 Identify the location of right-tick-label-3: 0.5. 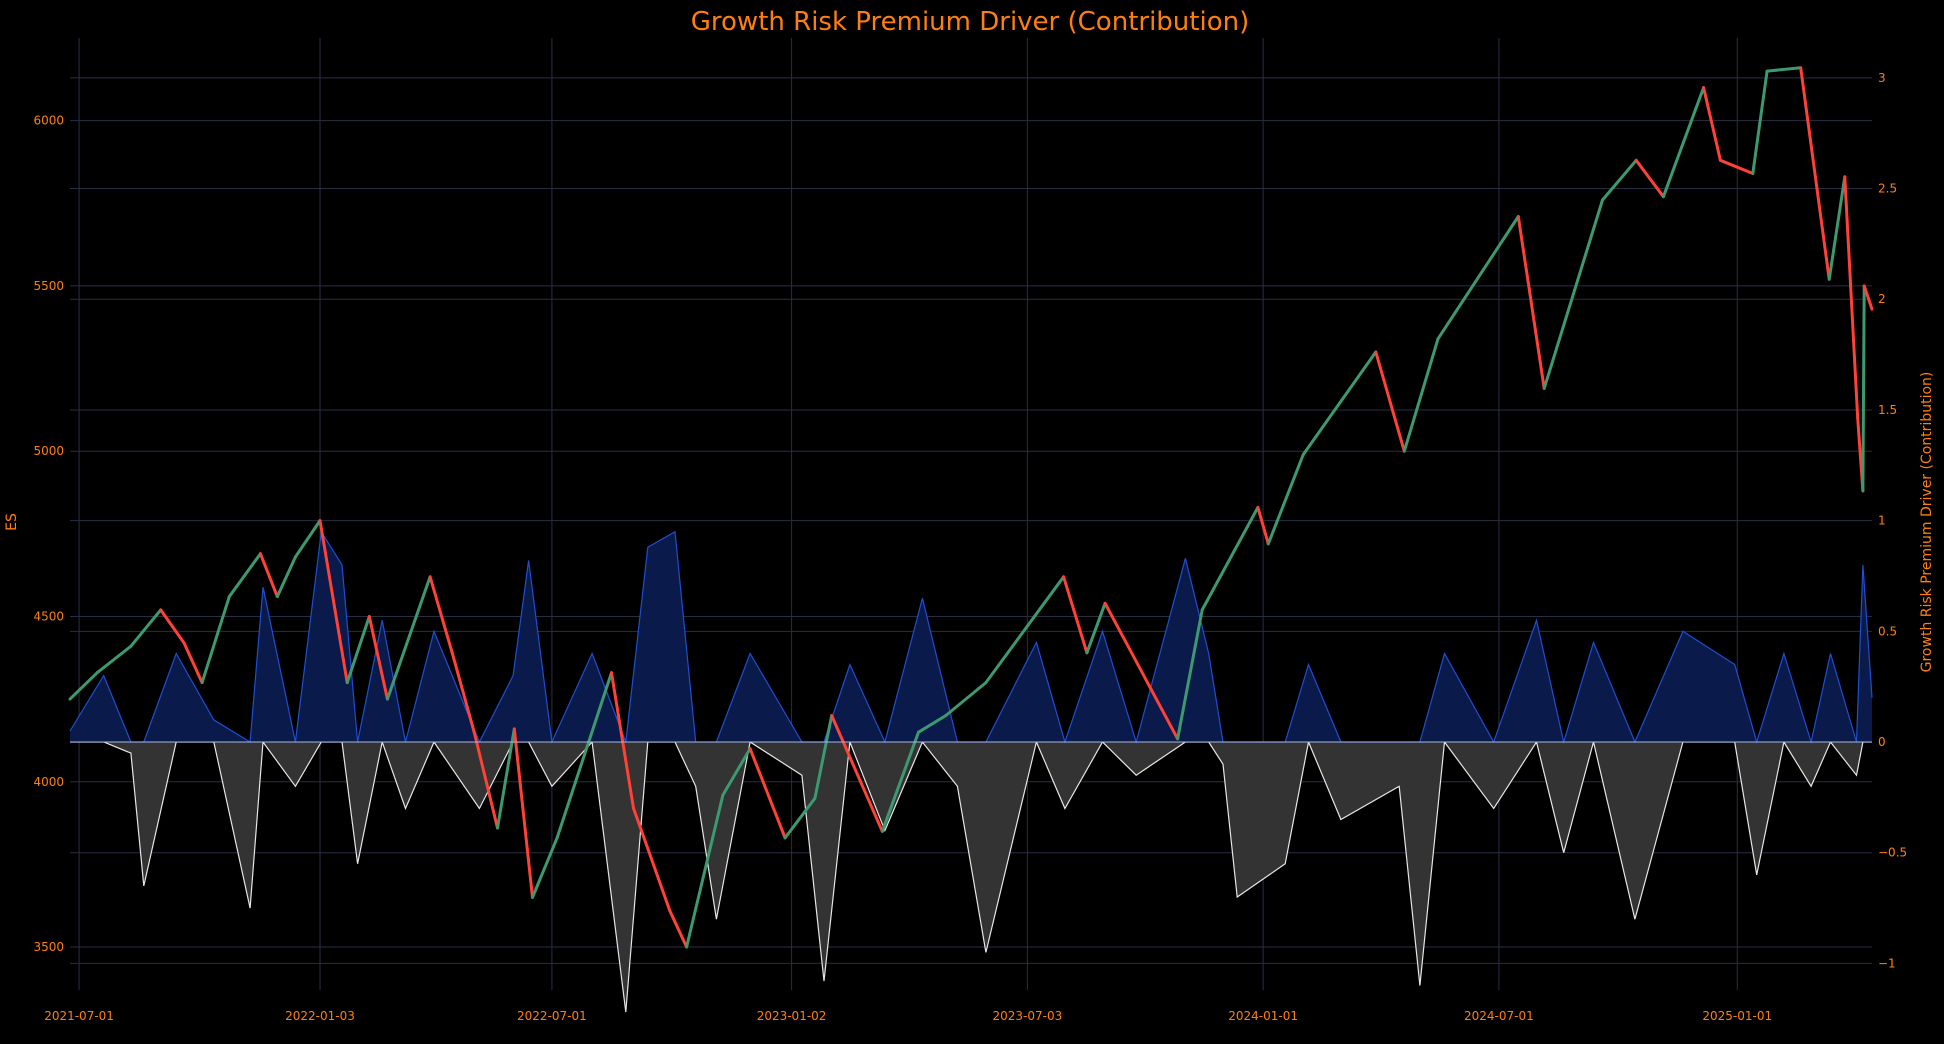
(1887, 631).